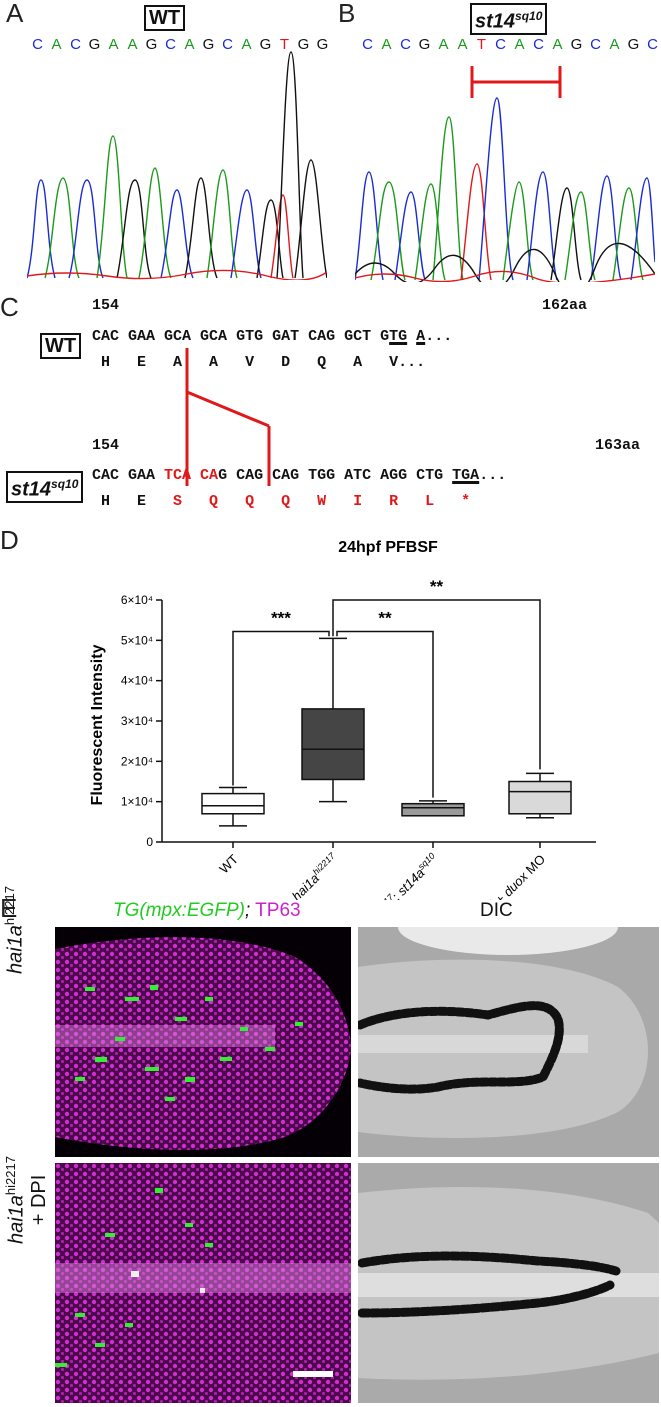  What do you see at coordinates (394, 875) in the screenshot?
I see `x-tick-label: hai1ahi2217; st14asq10` at bounding box center [394, 875].